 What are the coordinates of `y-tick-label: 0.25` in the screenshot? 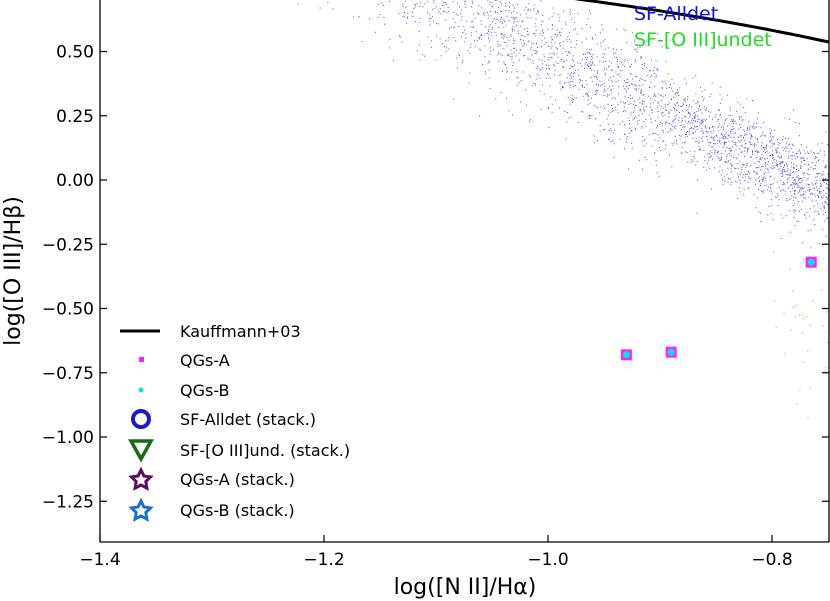 It's located at (75, 117).